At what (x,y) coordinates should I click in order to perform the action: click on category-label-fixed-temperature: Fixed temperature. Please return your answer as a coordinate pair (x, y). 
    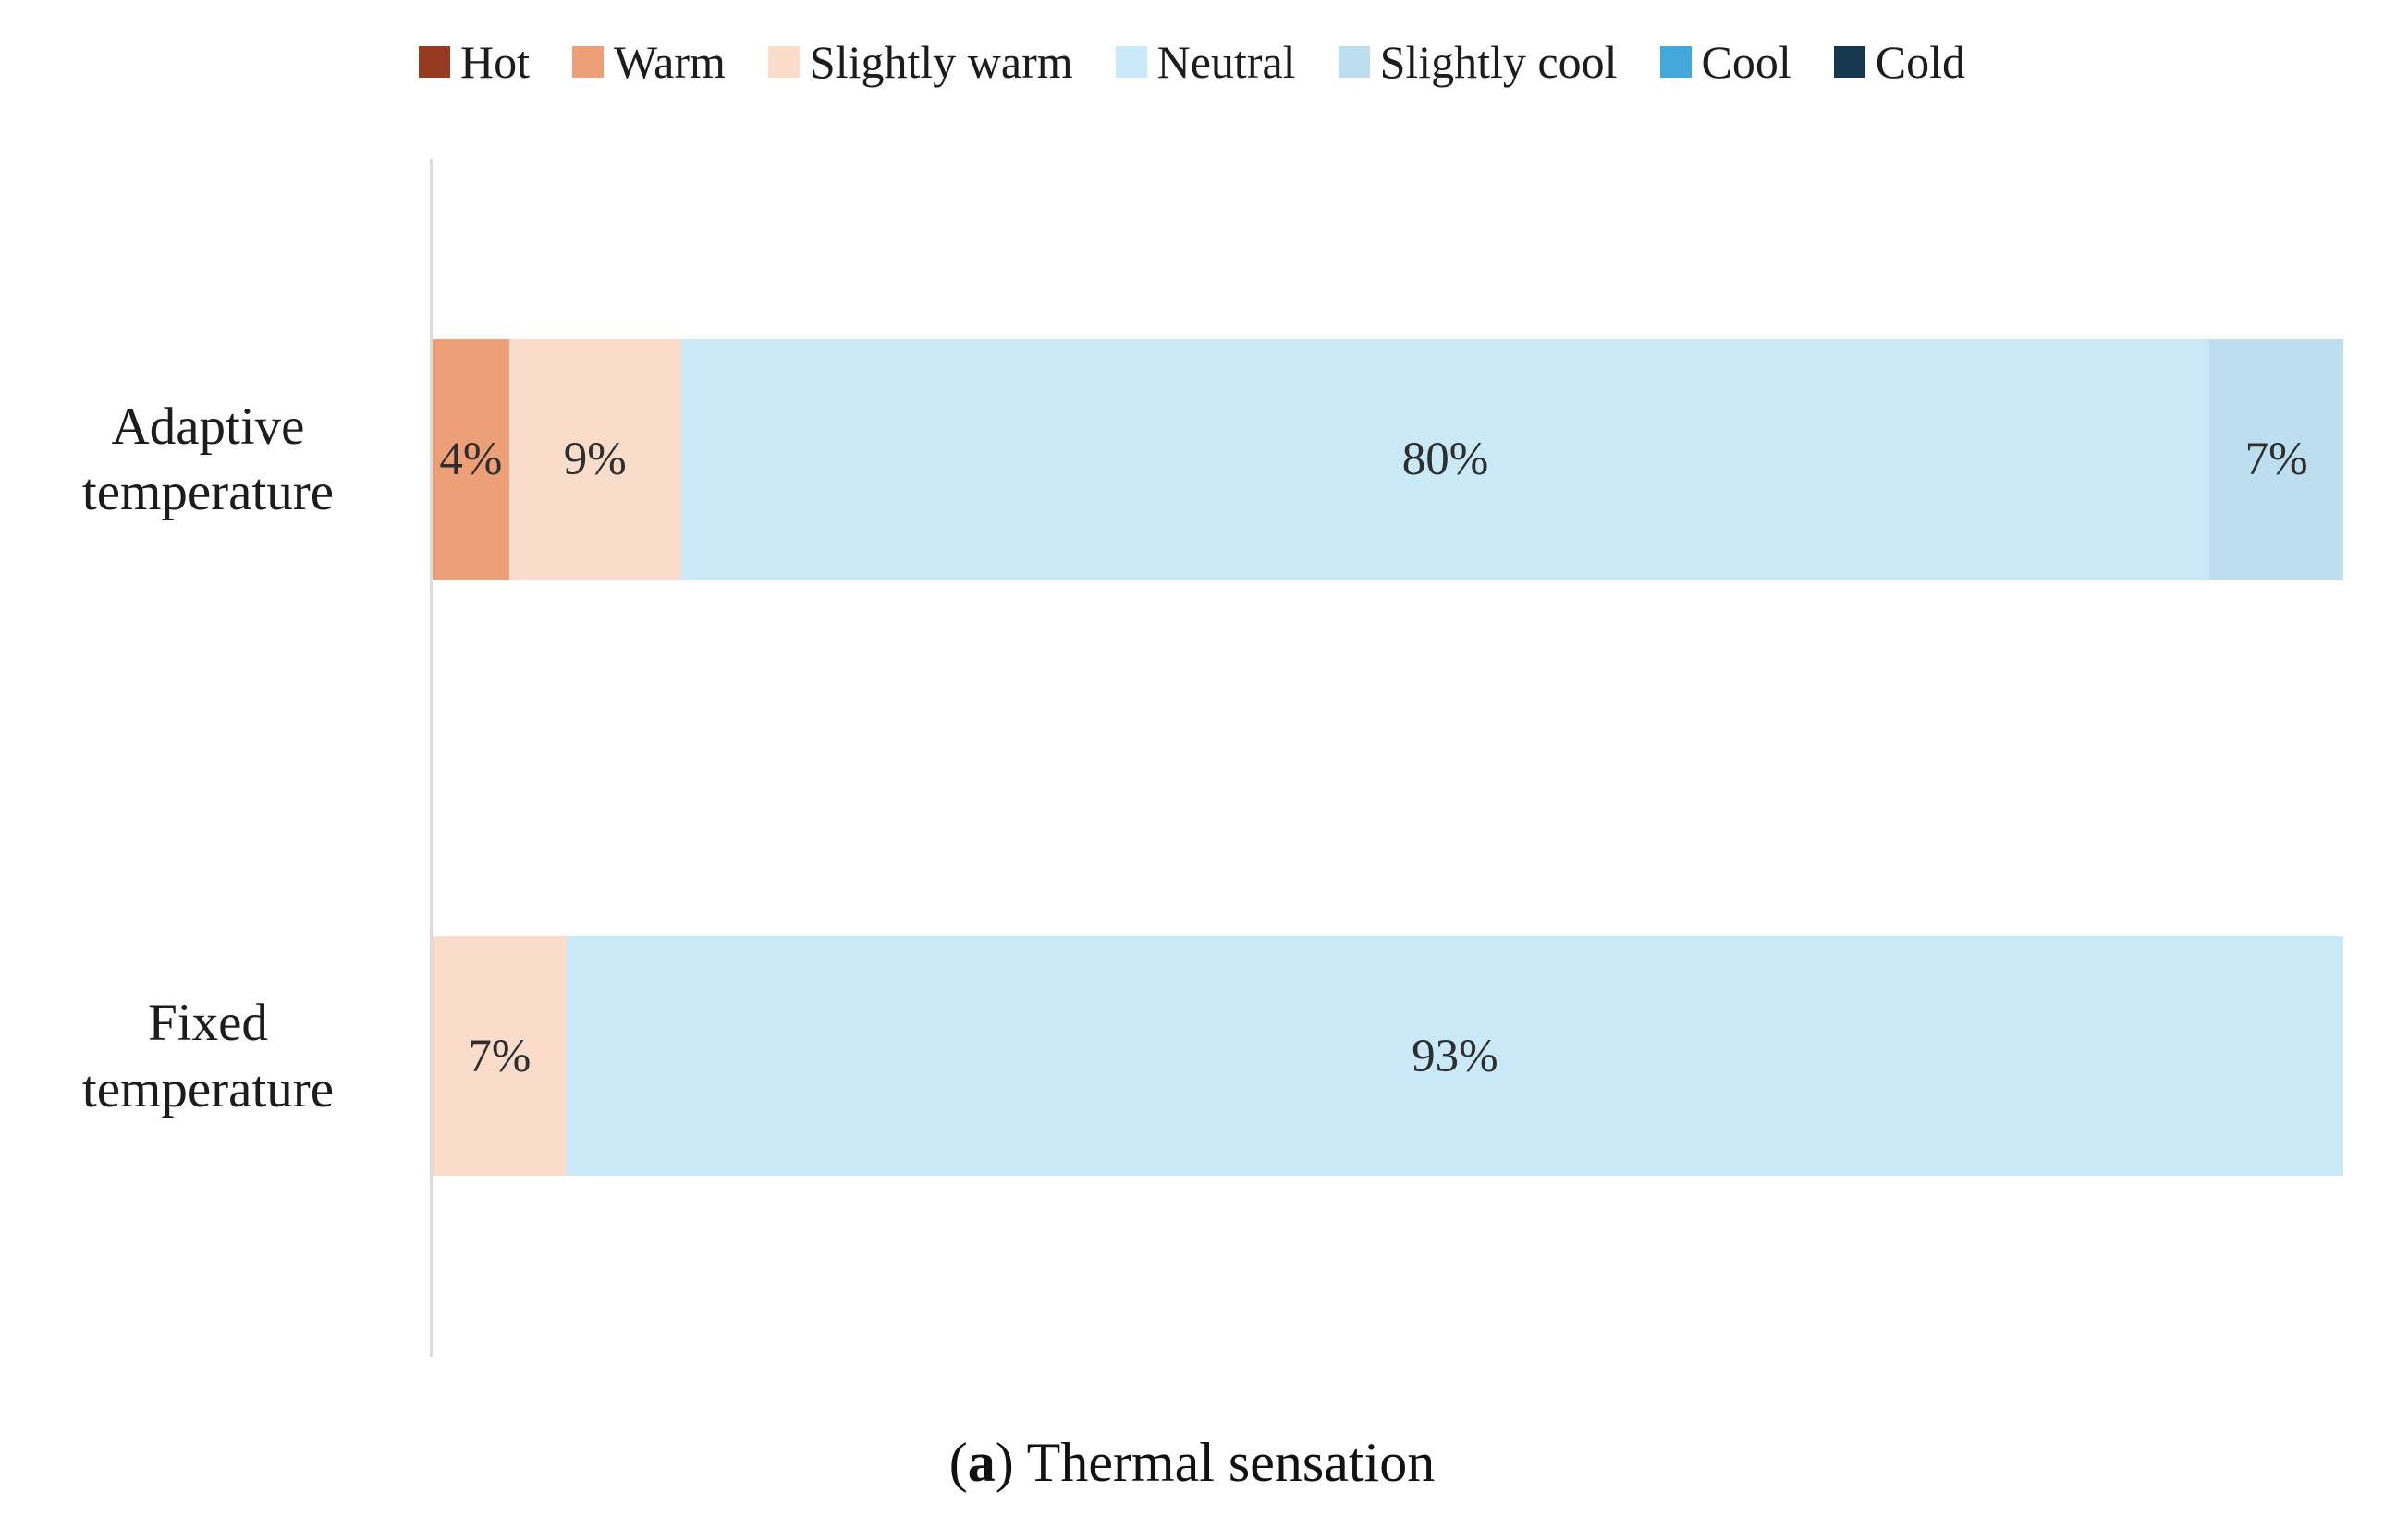
    Looking at the image, I should click on (208, 1056).